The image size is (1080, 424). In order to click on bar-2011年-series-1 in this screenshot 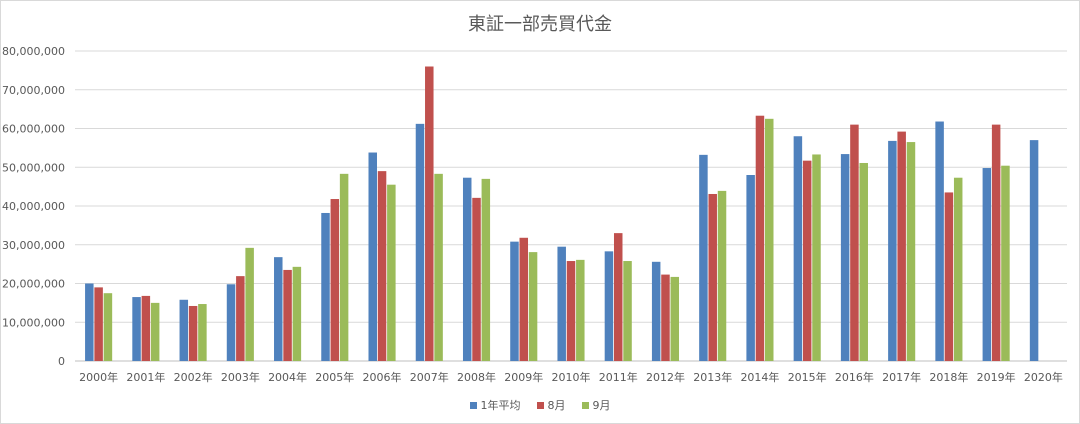, I will do `click(618, 297)`.